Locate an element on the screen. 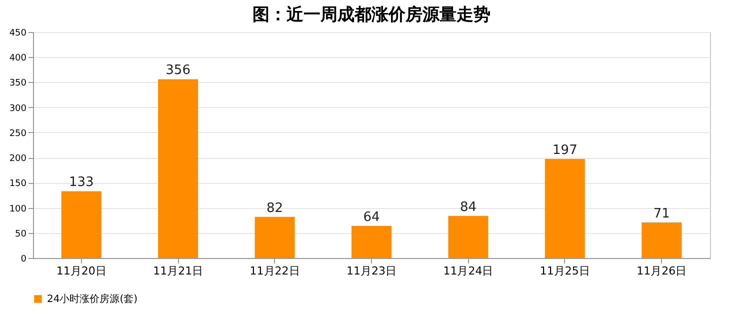  y-tick-label: 200 is located at coordinates (18, 159).